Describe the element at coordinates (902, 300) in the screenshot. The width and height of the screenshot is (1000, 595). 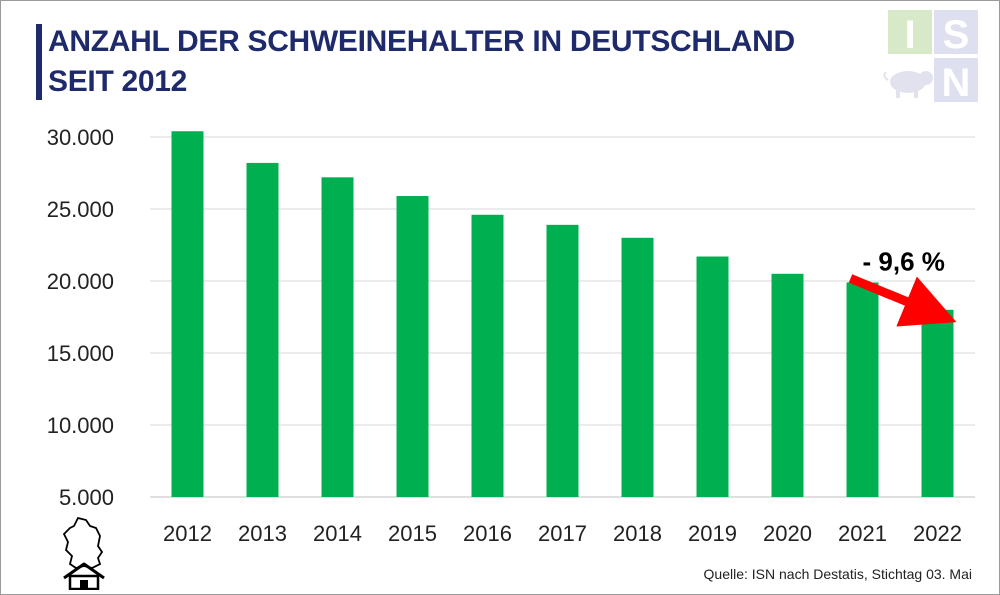
I see `change-arrow` at that location.